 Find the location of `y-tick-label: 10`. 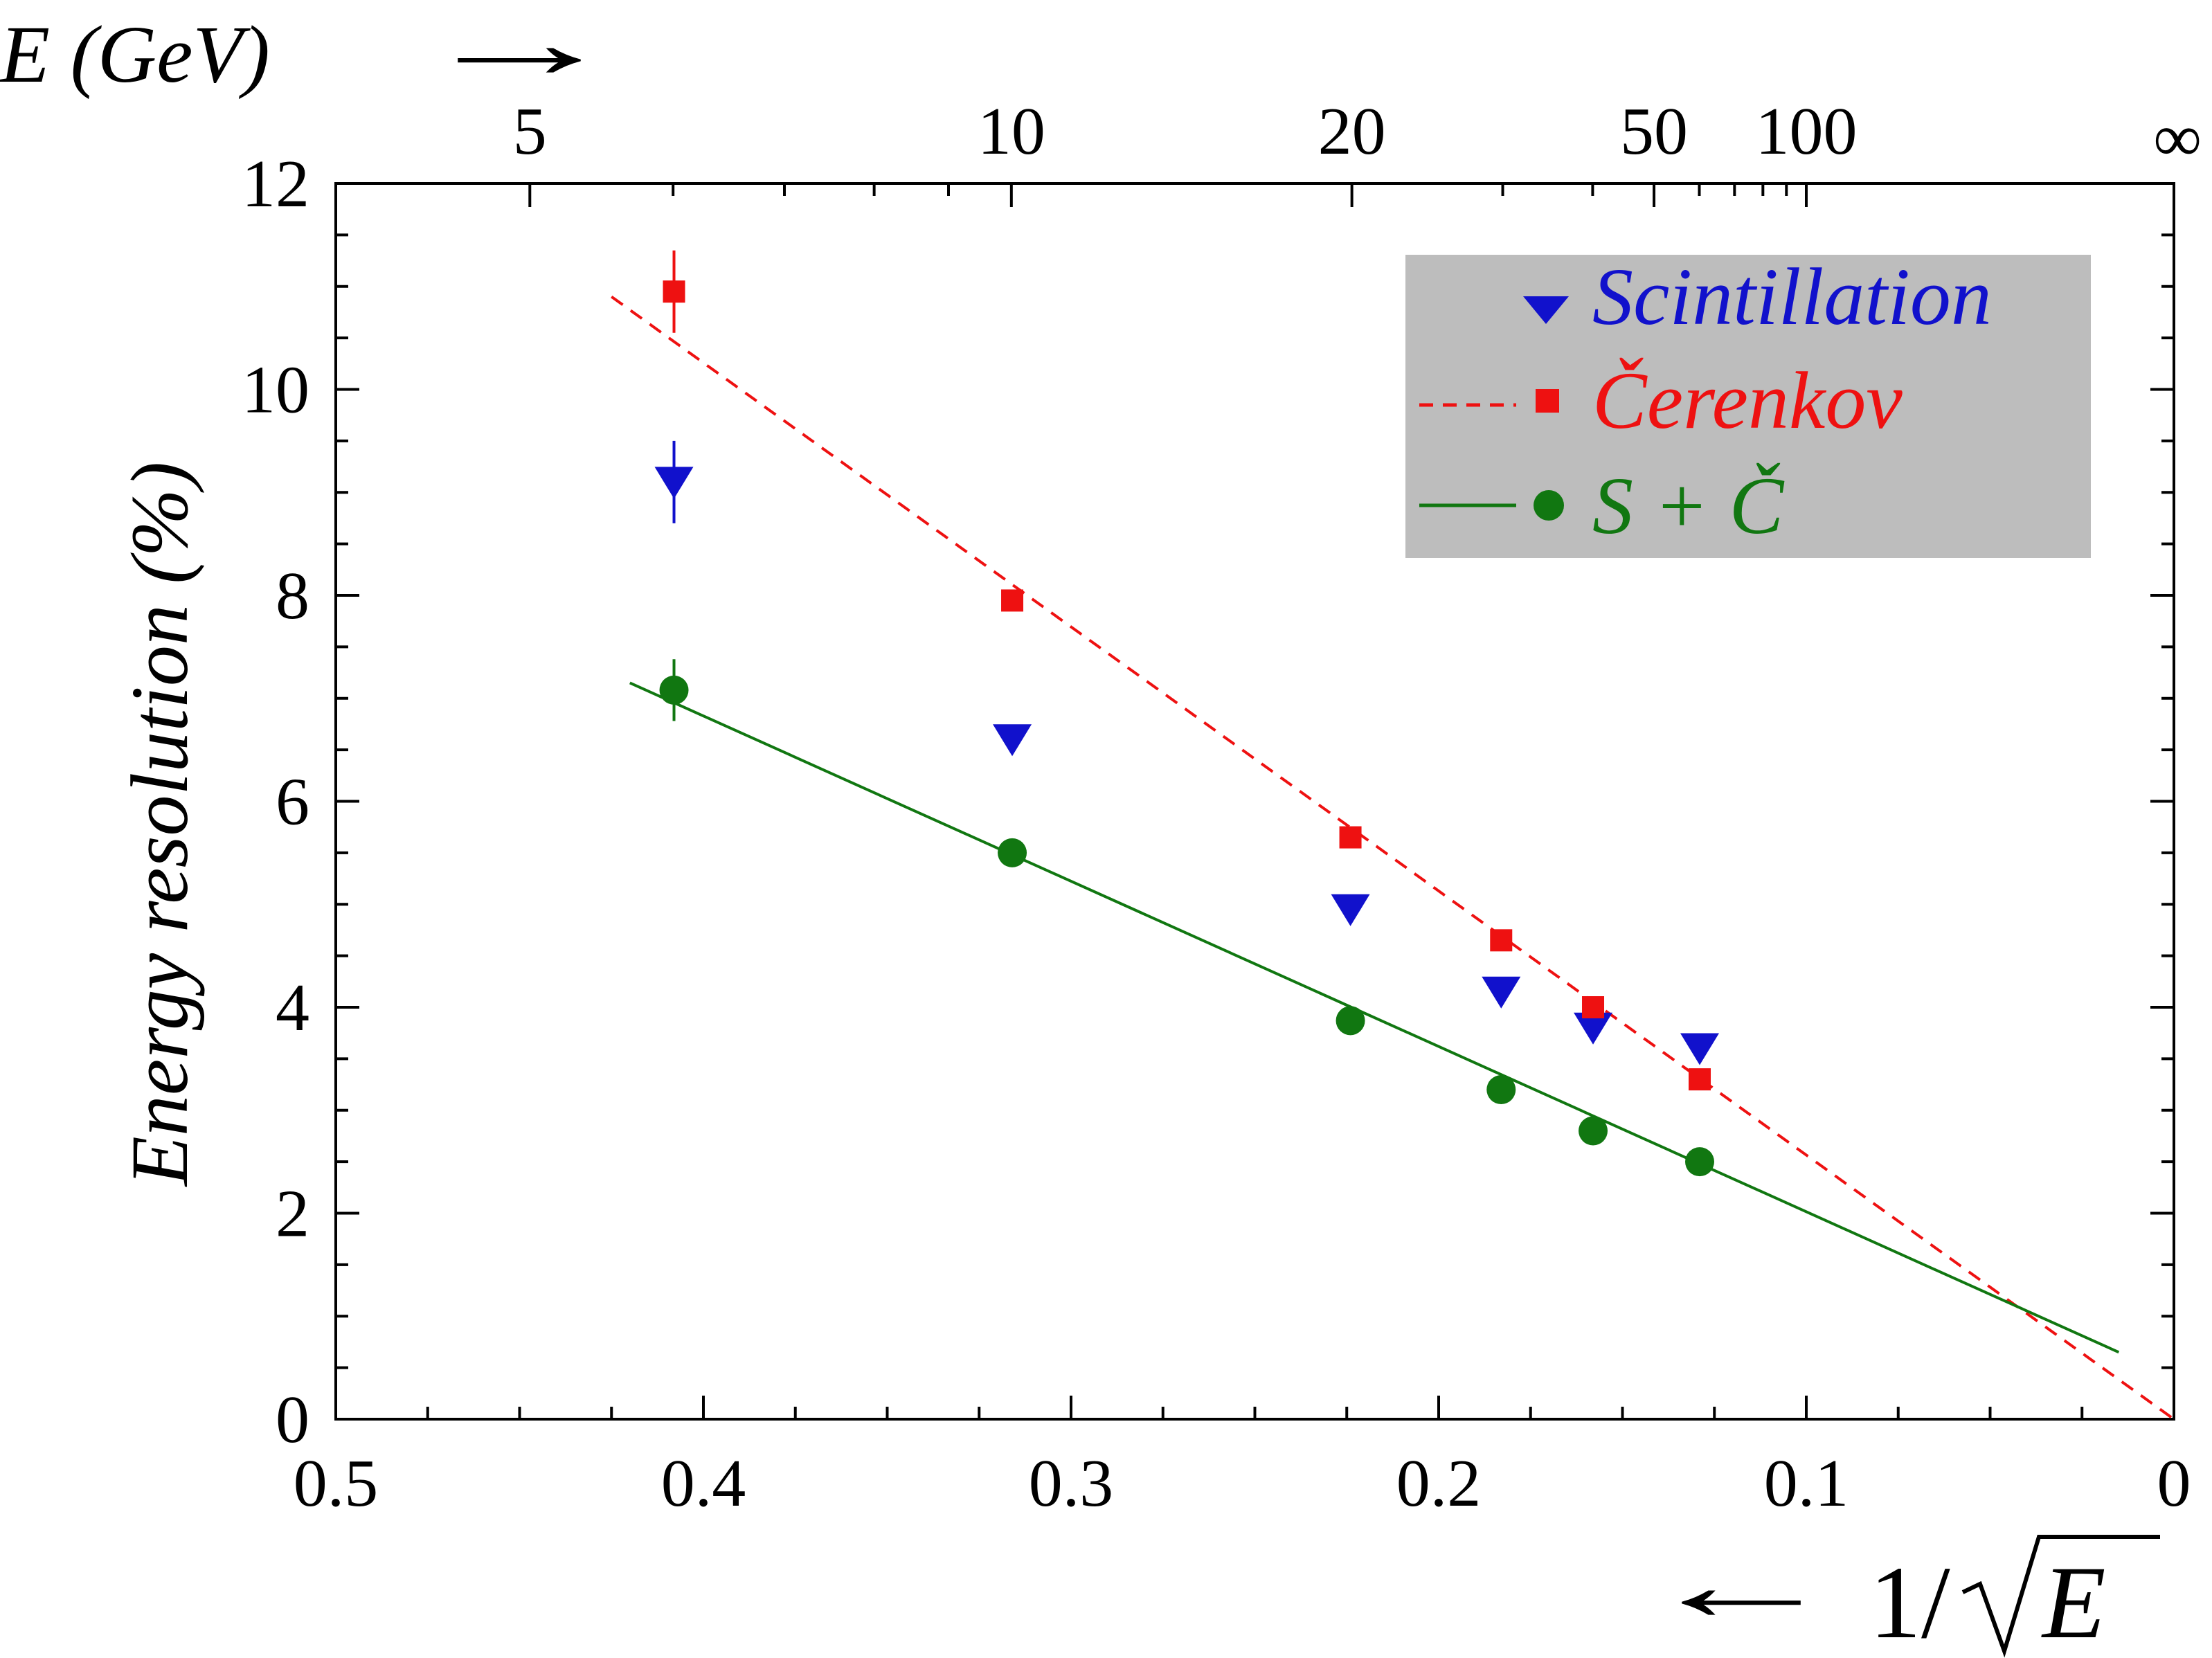

y-tick-label: 10 is located at coordinates (275, 390).